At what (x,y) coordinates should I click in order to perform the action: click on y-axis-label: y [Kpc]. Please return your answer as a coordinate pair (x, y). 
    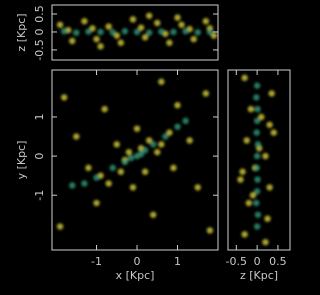
    Looking at the image, I should click on (21, 160).